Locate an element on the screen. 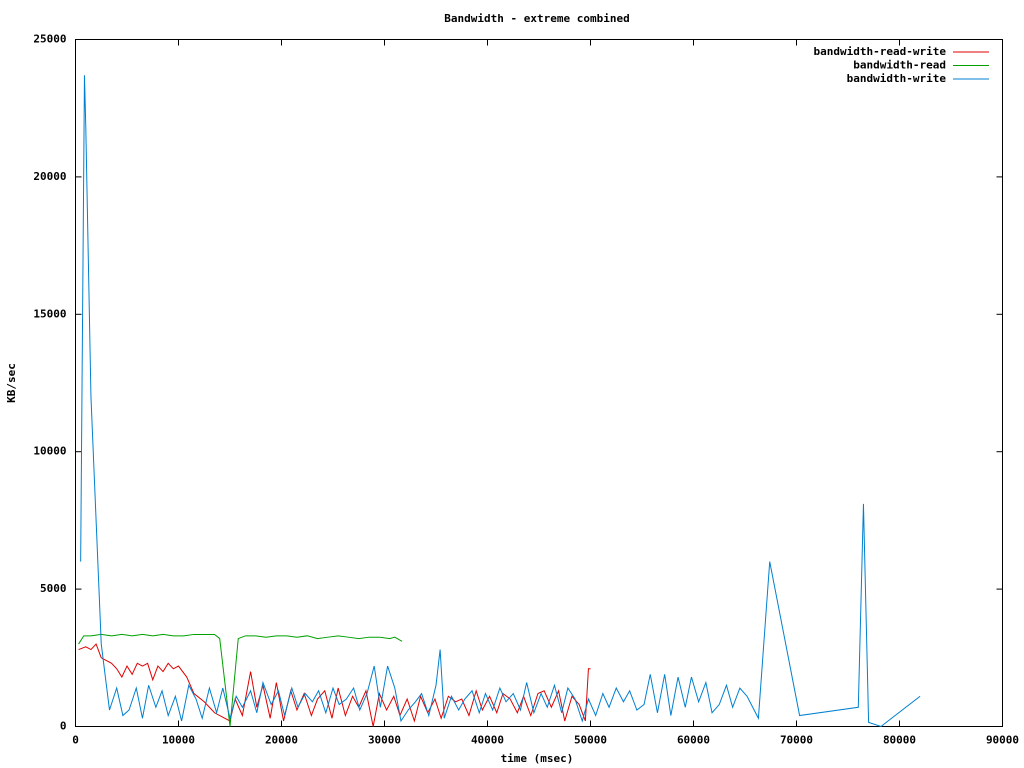 The image size is (1024, 768). legend-label: bandwidth-read is located at coordinates (899, 65).